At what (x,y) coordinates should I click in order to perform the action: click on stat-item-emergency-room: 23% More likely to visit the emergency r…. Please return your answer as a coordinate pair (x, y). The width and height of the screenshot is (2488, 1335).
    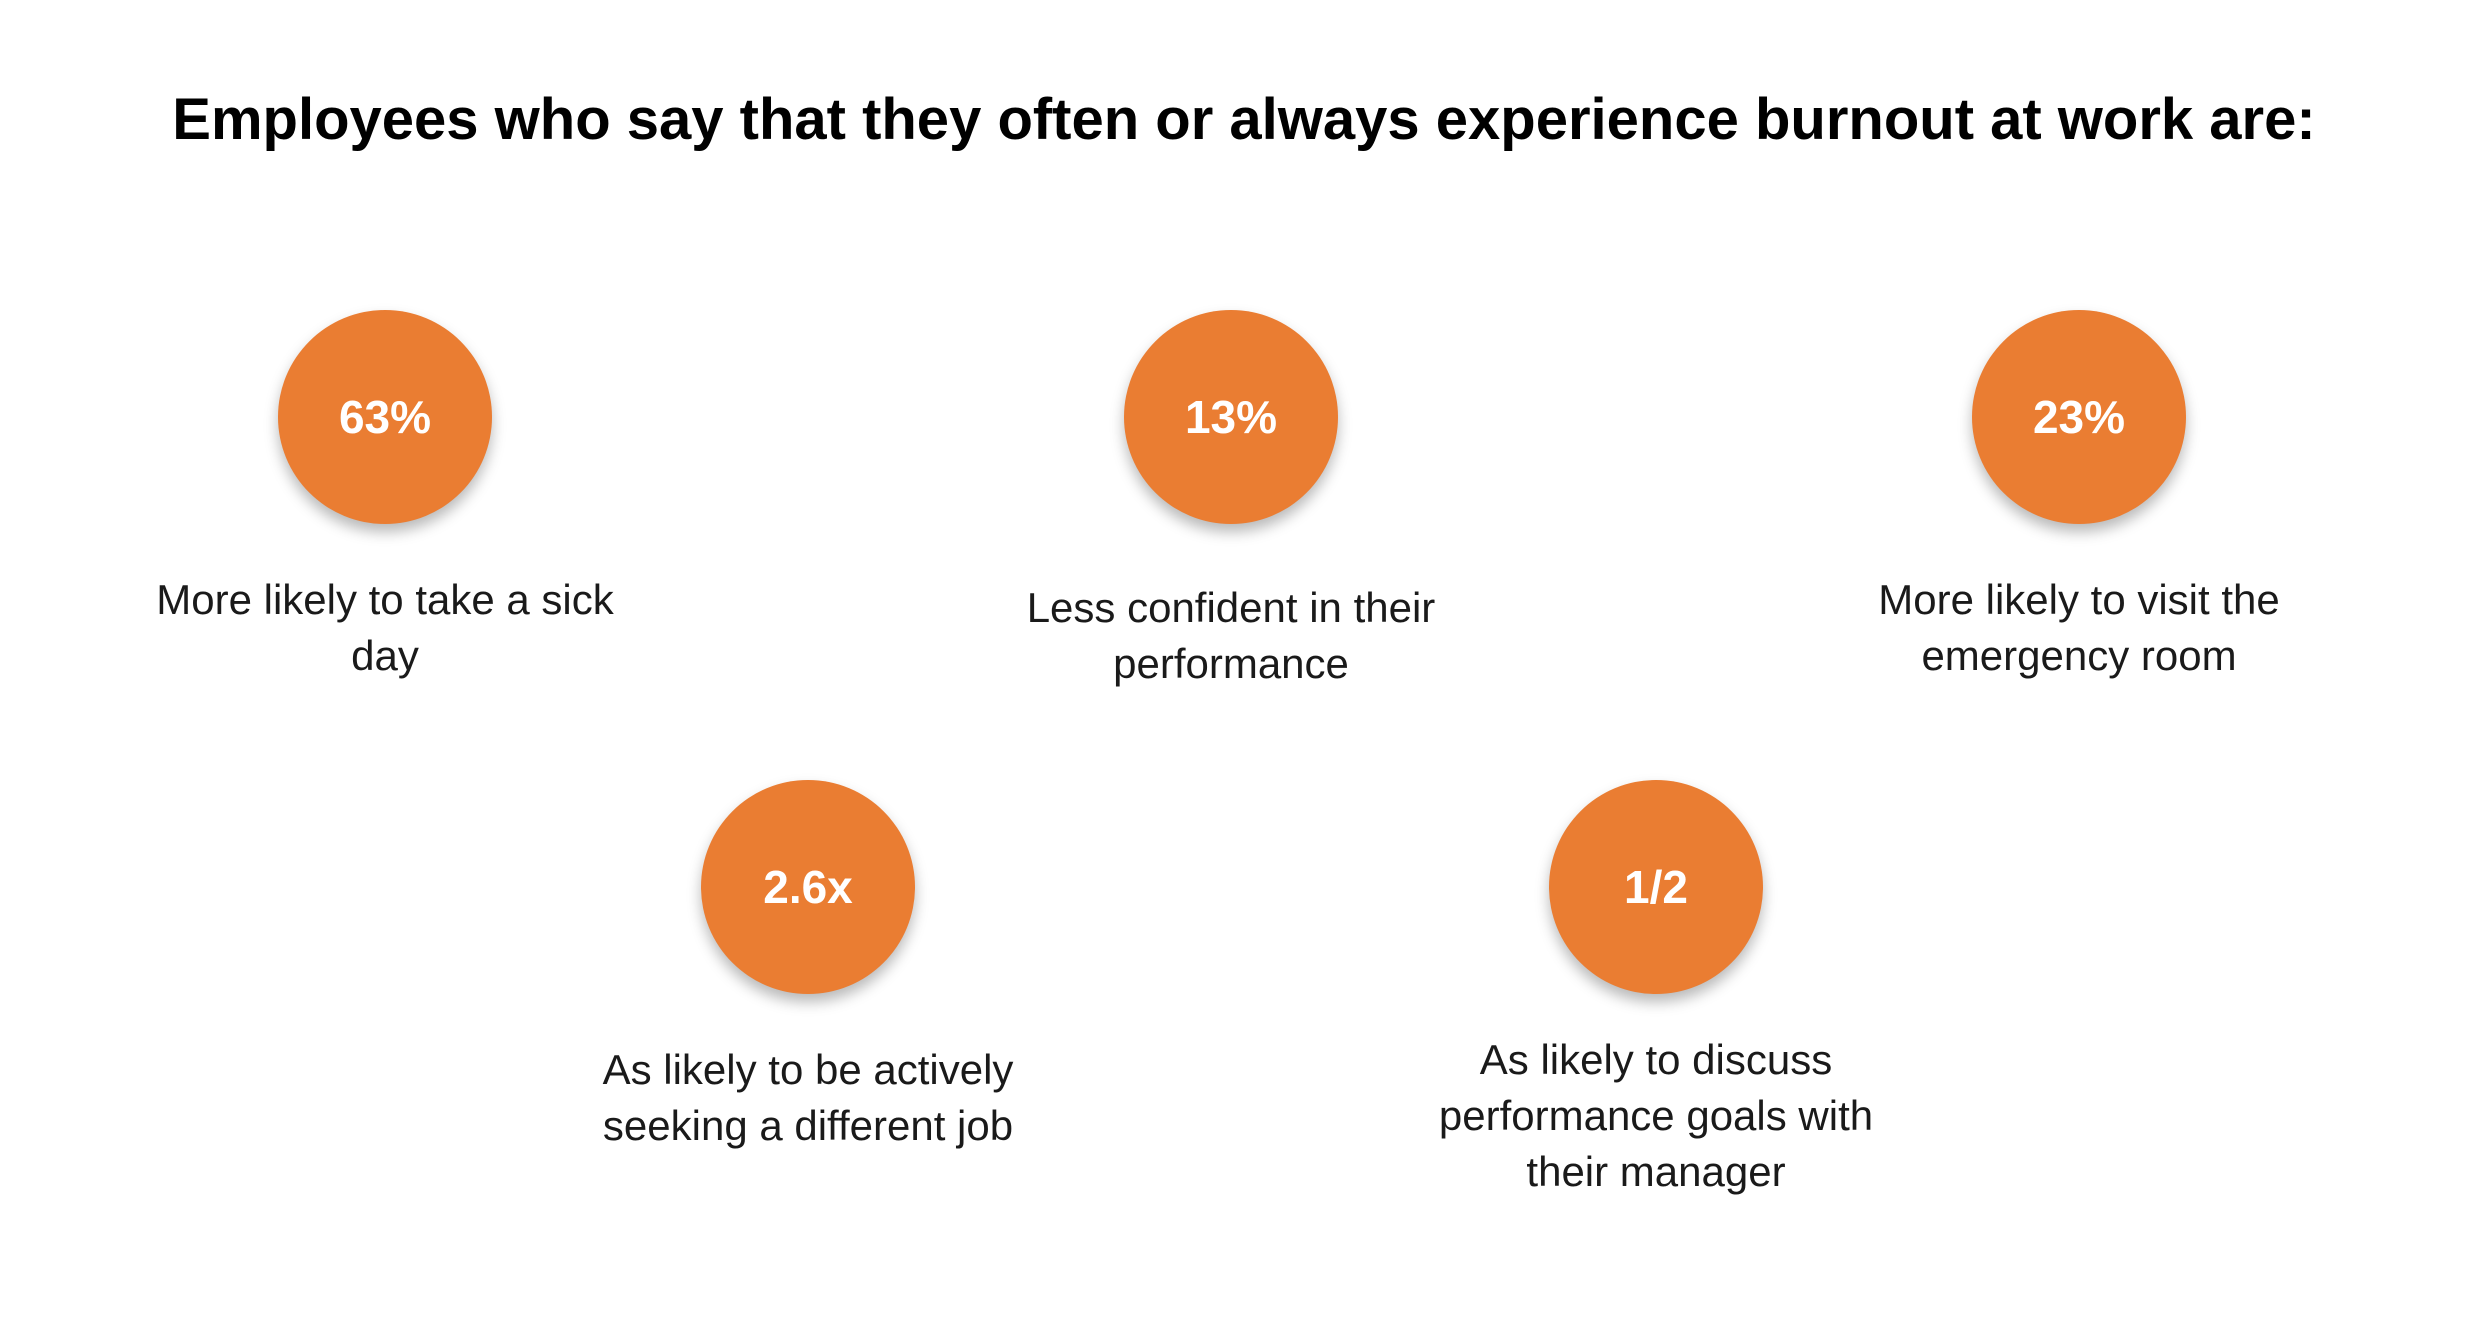
    Looking at the image, I should click on (2079, 497).